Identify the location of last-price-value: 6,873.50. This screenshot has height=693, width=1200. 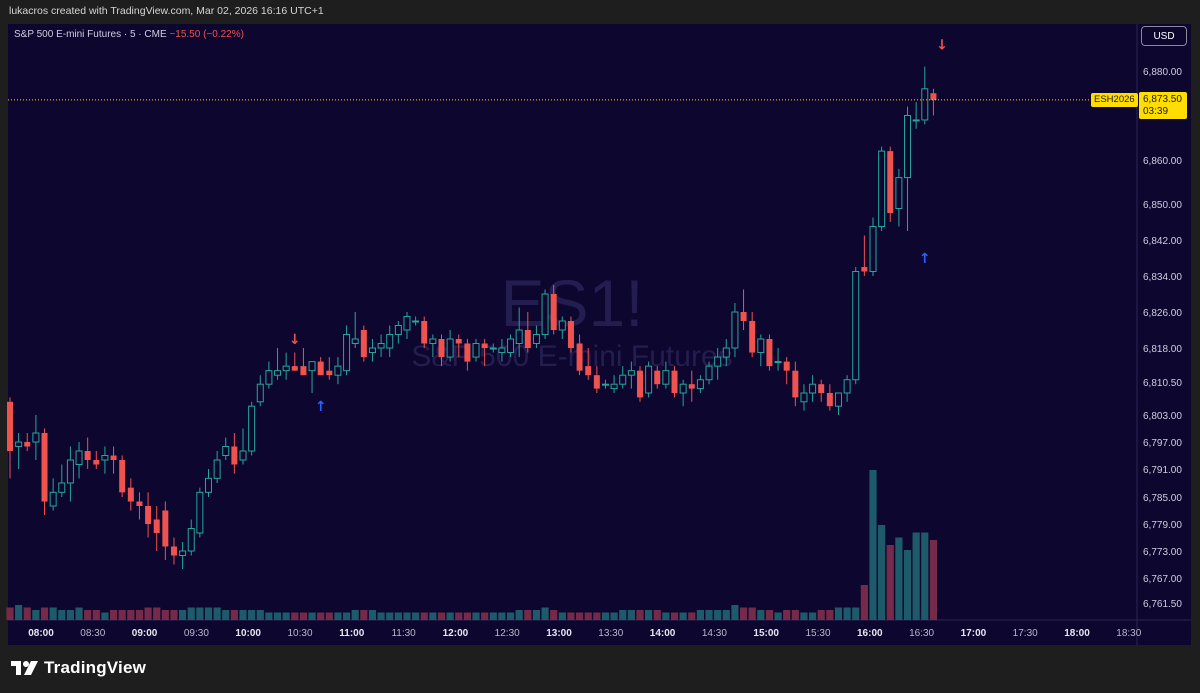
(1162, 99).